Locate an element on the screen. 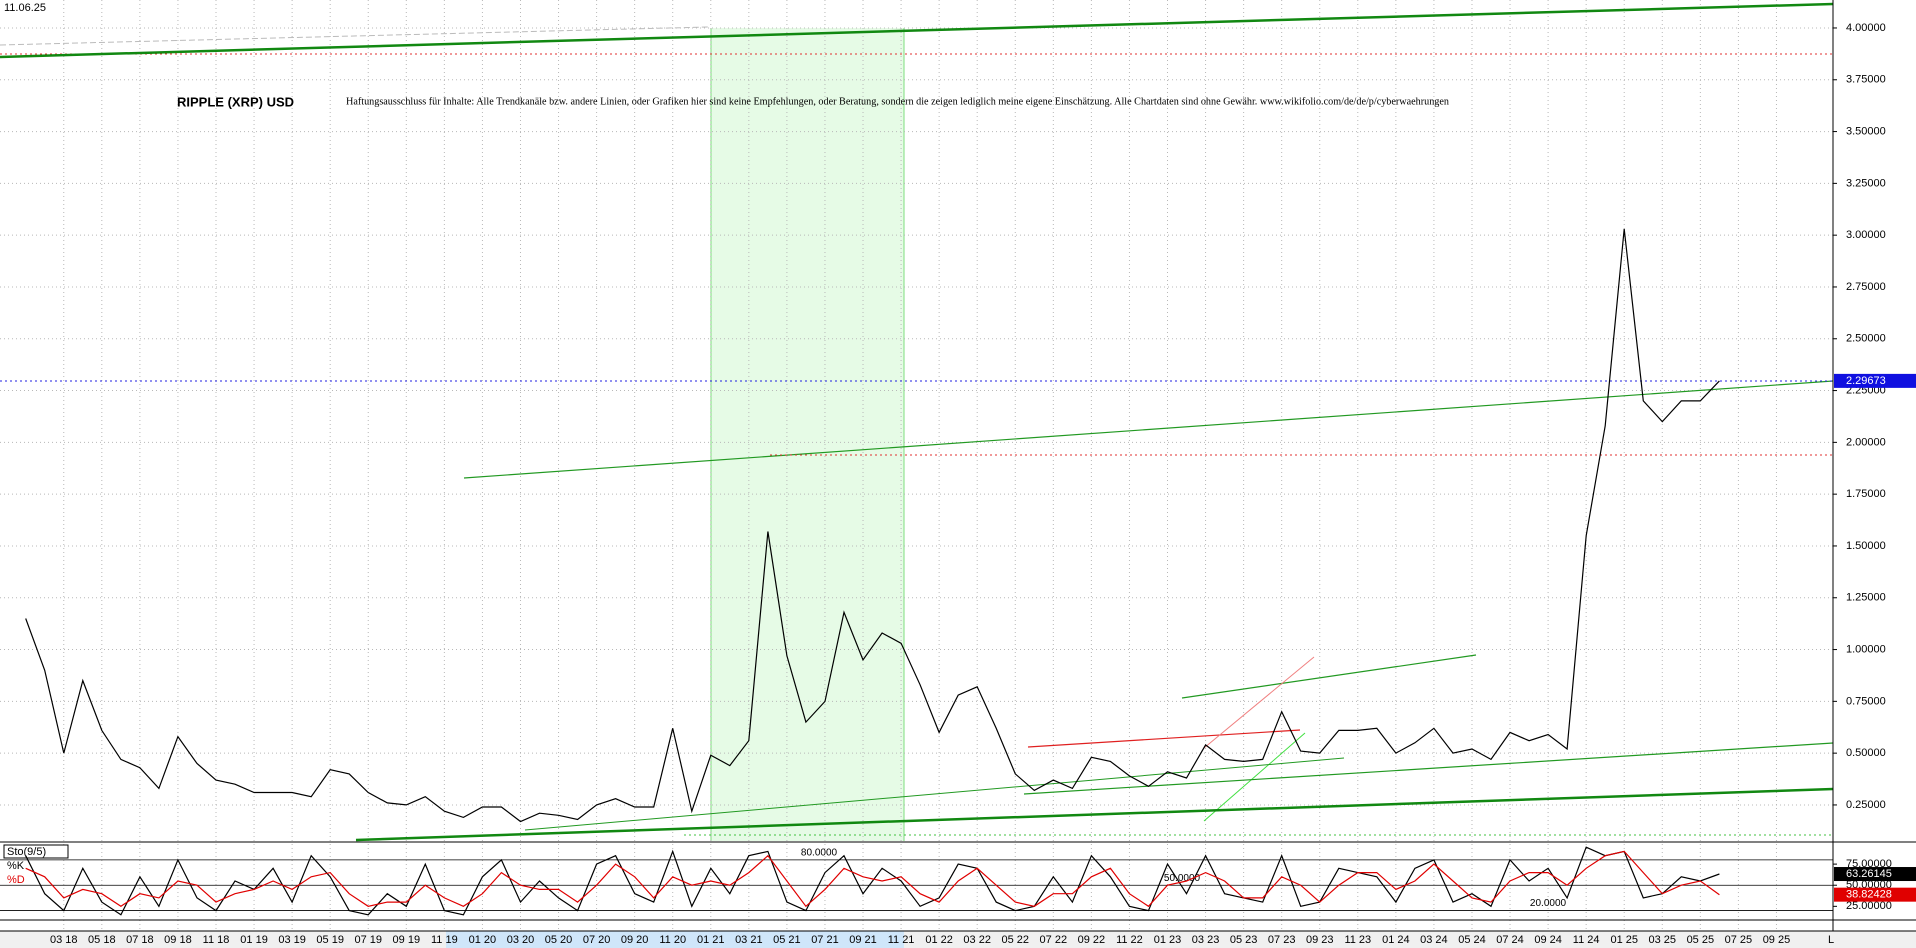  y-tick-label: 3.50000 is located at coordinates (1866, 131).